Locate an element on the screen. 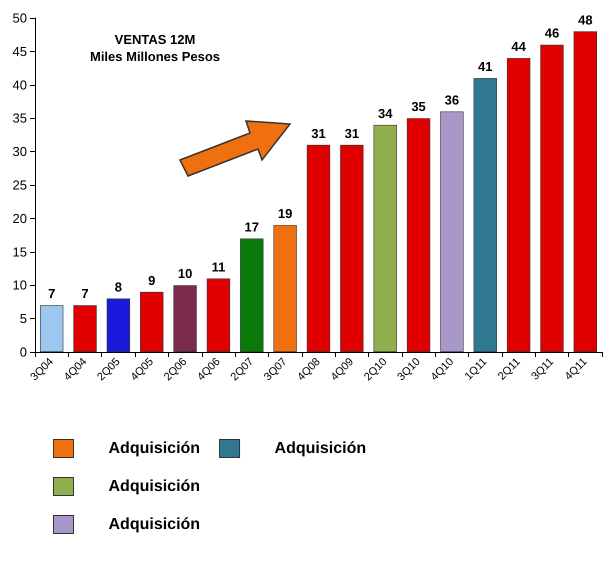 Image resolution: width=610 pixels, height=571 pixels. data-label: 41 is located at coordinates (485, 66).